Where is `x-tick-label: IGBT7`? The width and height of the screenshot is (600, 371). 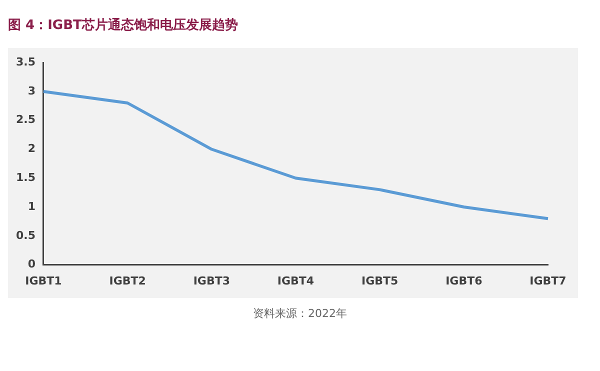 x-tick-label: IGBT7 is located at coordinates (548, 281).